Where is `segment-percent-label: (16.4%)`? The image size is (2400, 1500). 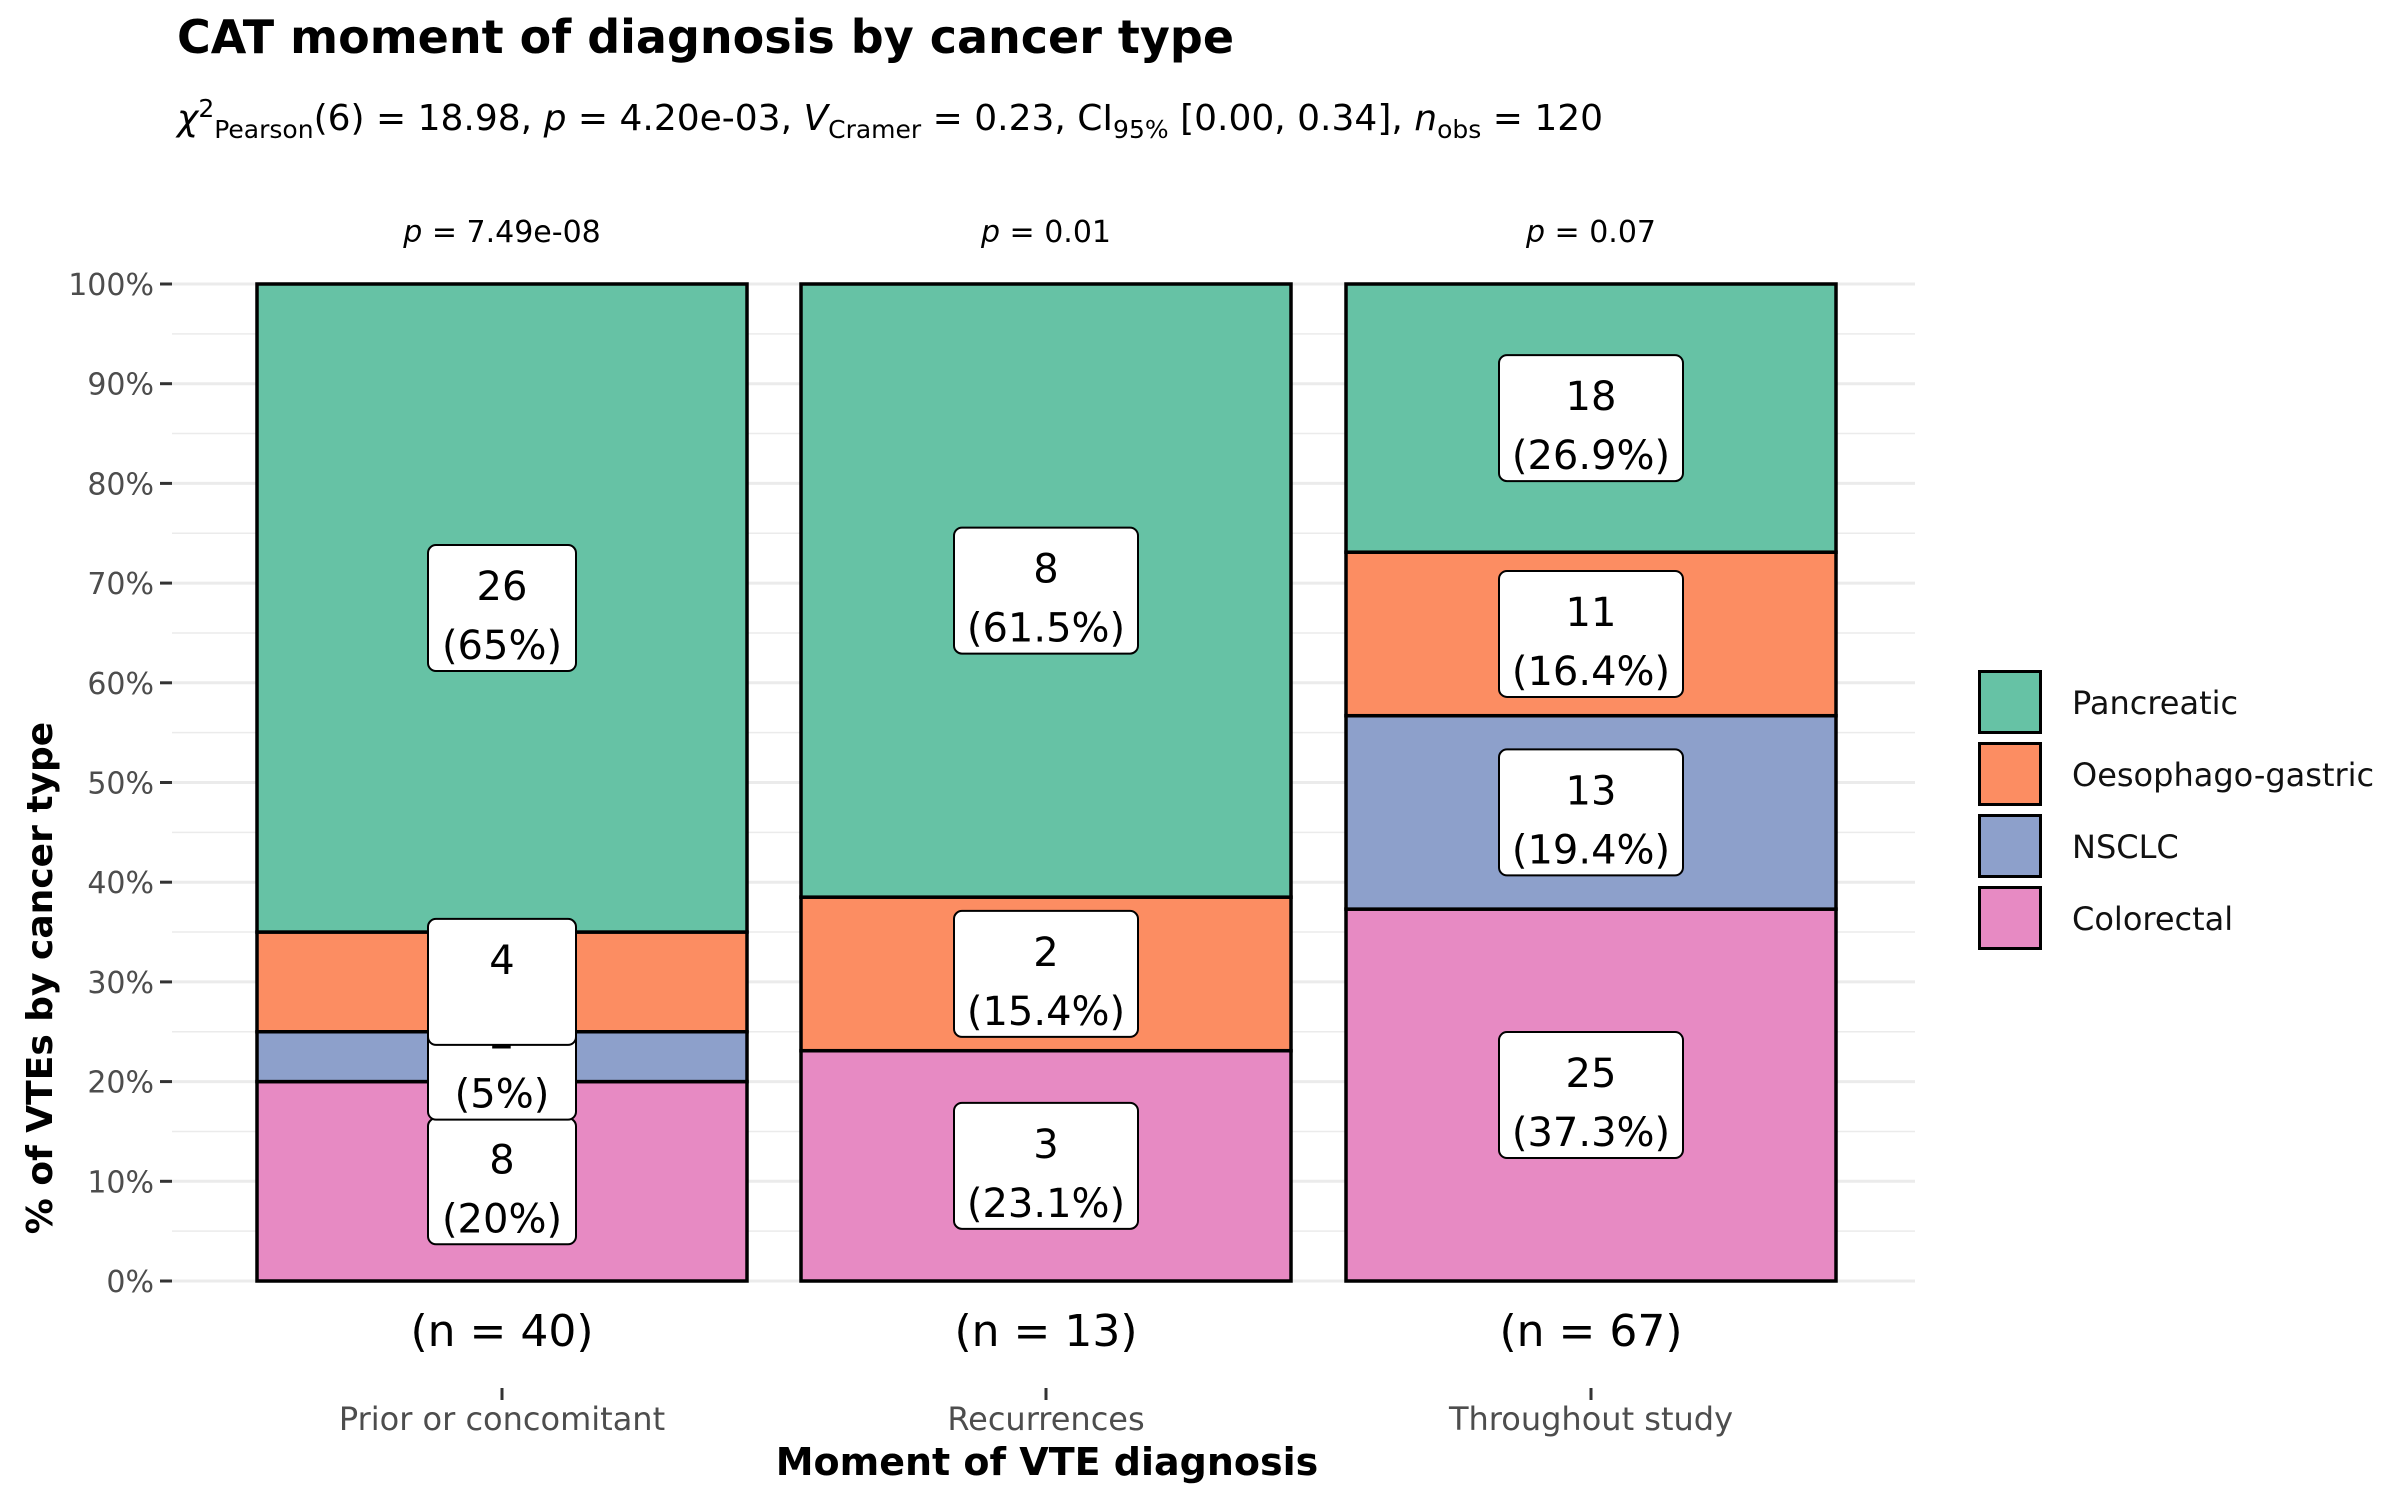
segment-percent-label: (16.4%) is located at coordinates (1591, 672).